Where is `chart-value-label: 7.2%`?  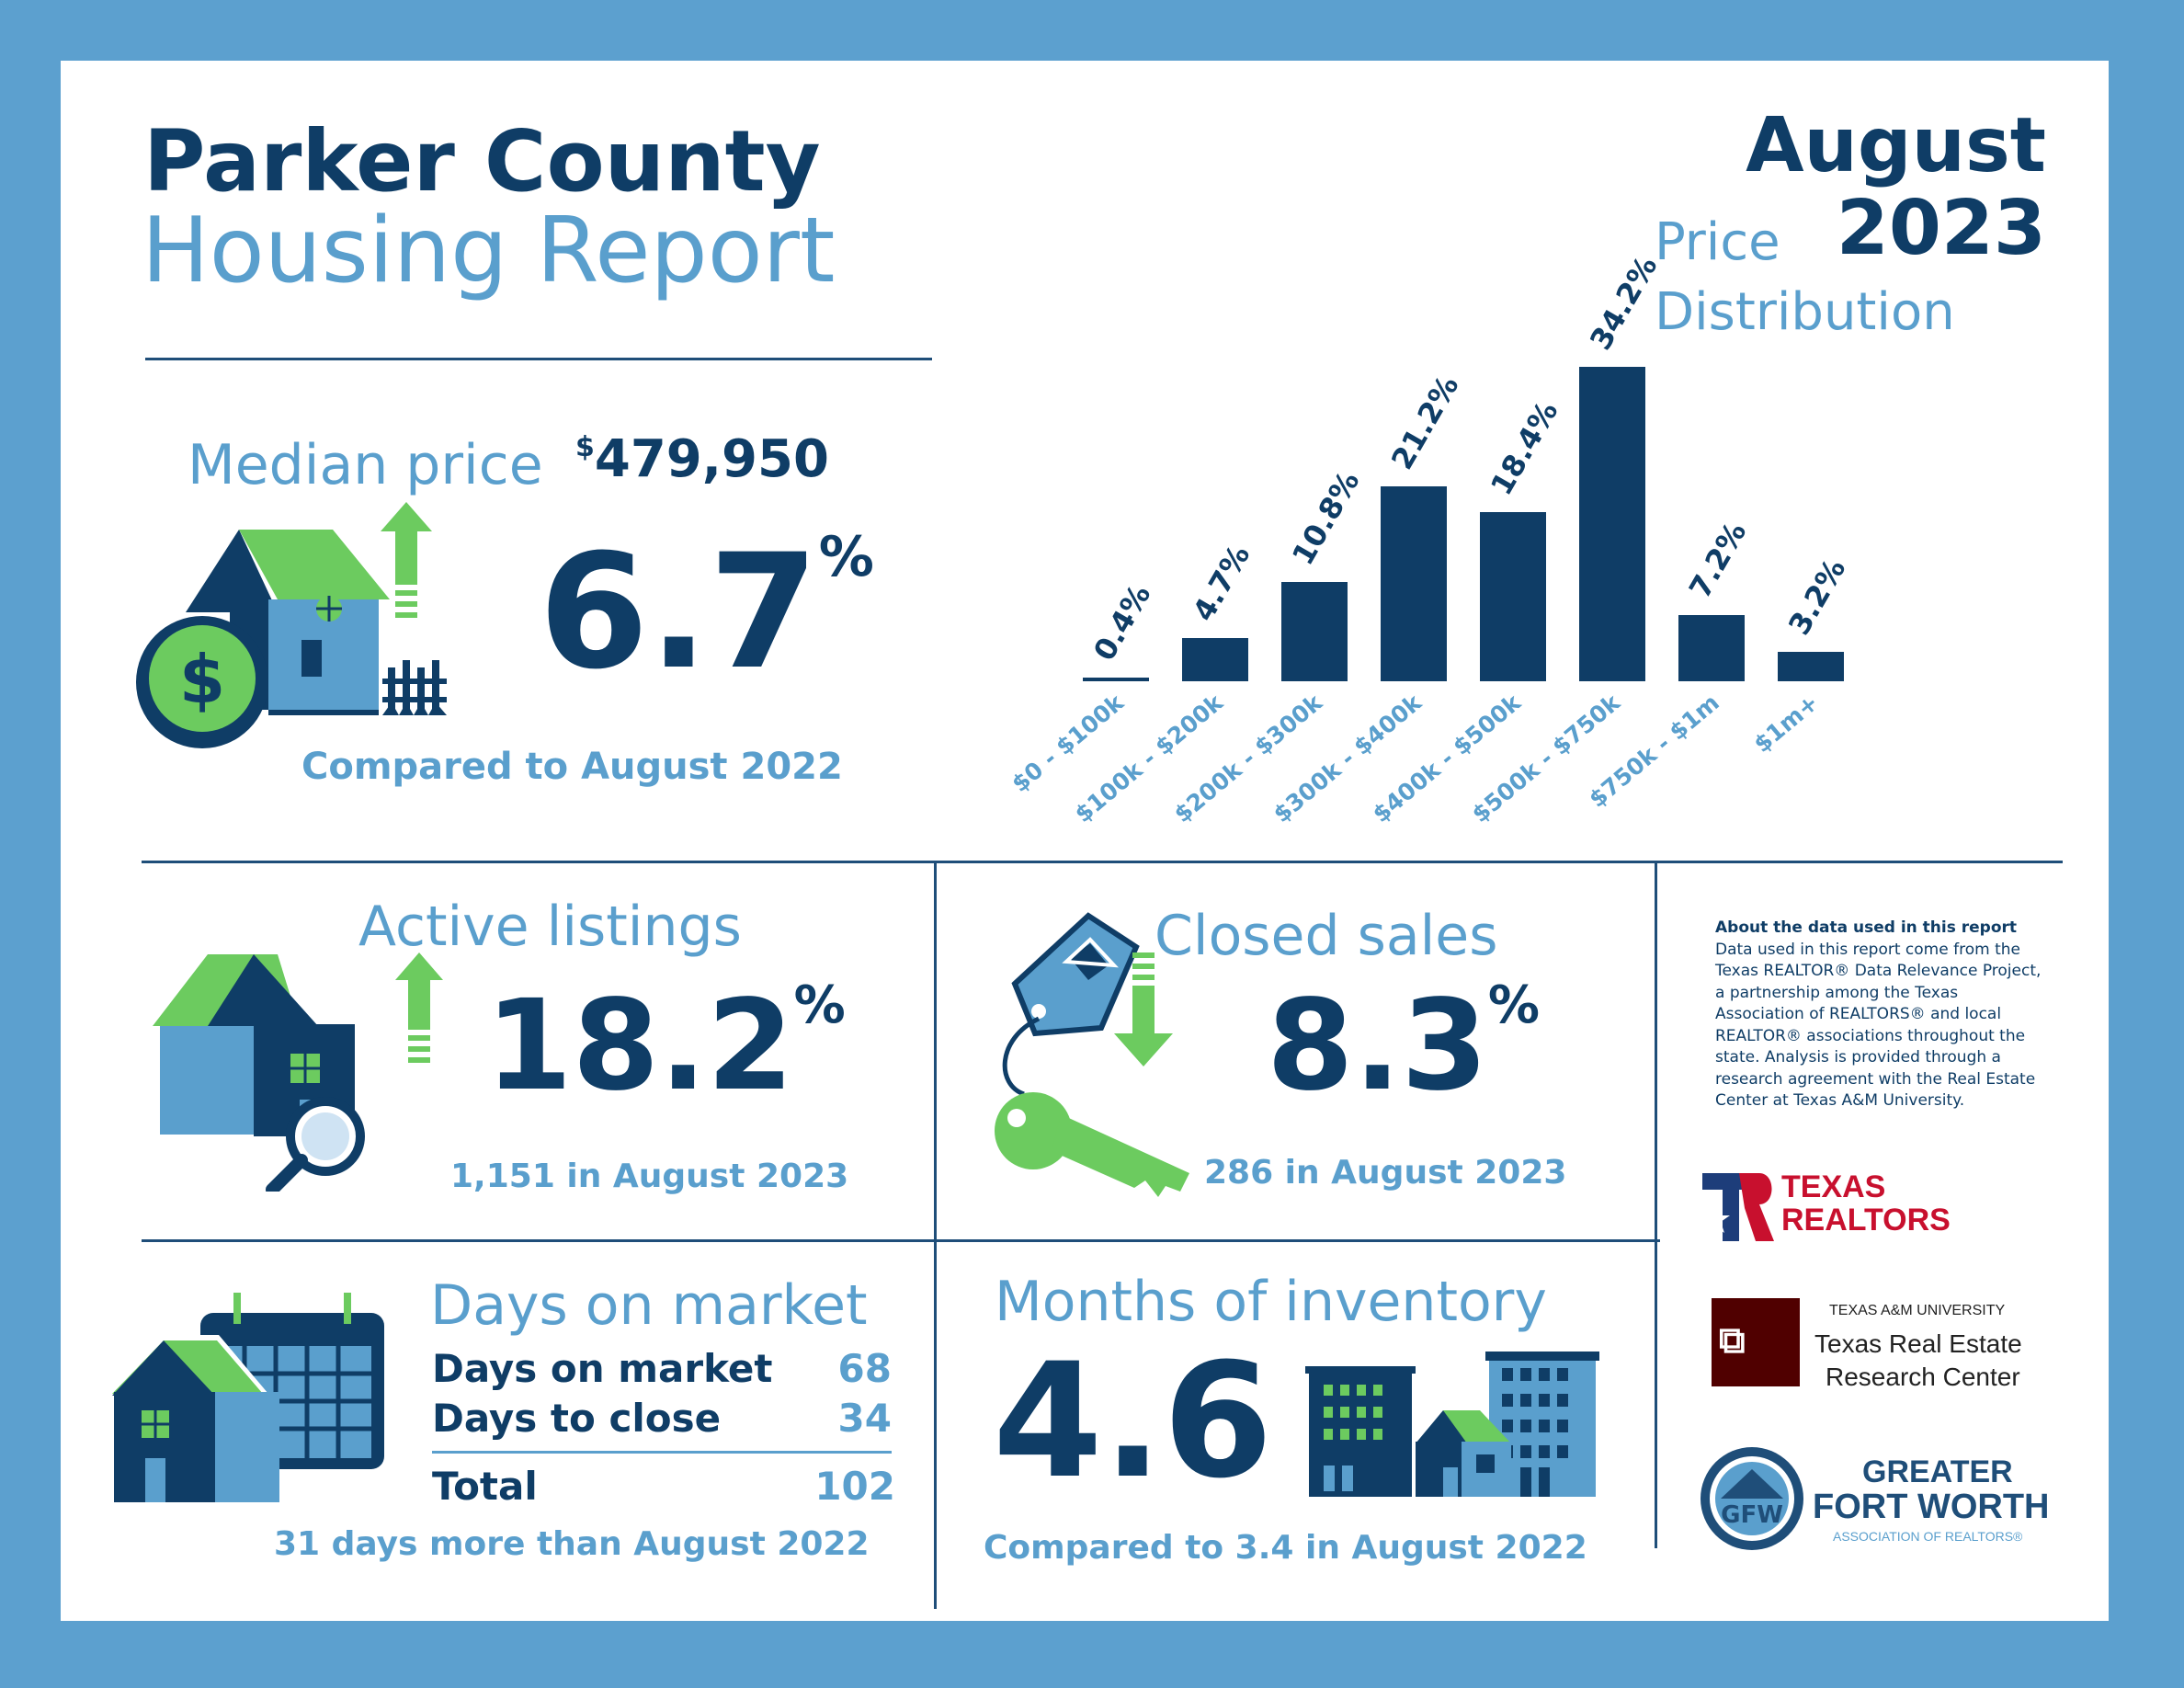 chart-value-label: 7.2% is located at coordinates (1717, 560).